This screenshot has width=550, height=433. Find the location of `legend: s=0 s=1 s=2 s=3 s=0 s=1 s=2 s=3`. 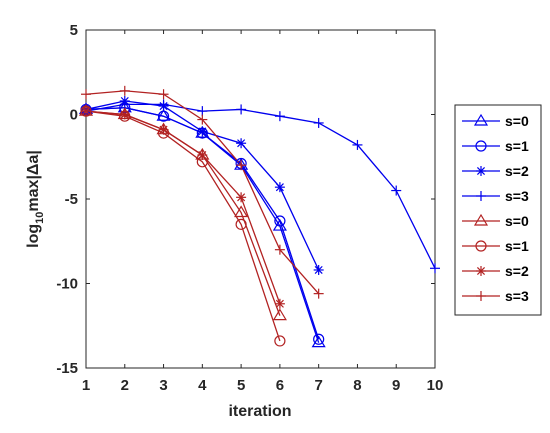

legend: s=0 s=1 s=2 s=3 s=0 s=1 s=2 s=3 is located at coordinates (495, 208).